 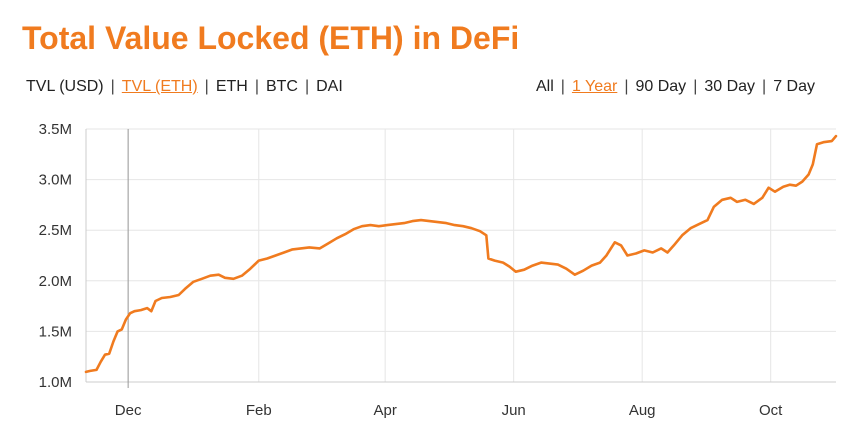 What do you see at coordinates (281, 86) in the screenshot?
I see `metric-option-btc: BTC` at bounding box center [281, 86].